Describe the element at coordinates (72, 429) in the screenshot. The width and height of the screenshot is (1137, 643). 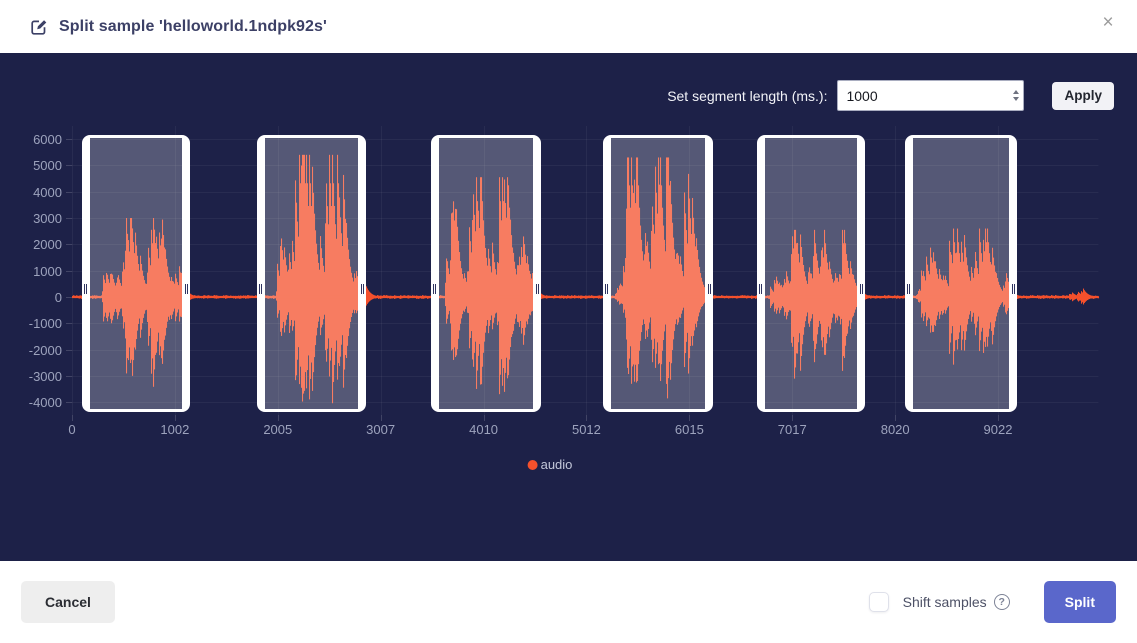
I see `x-tick-label: 0` at that location.